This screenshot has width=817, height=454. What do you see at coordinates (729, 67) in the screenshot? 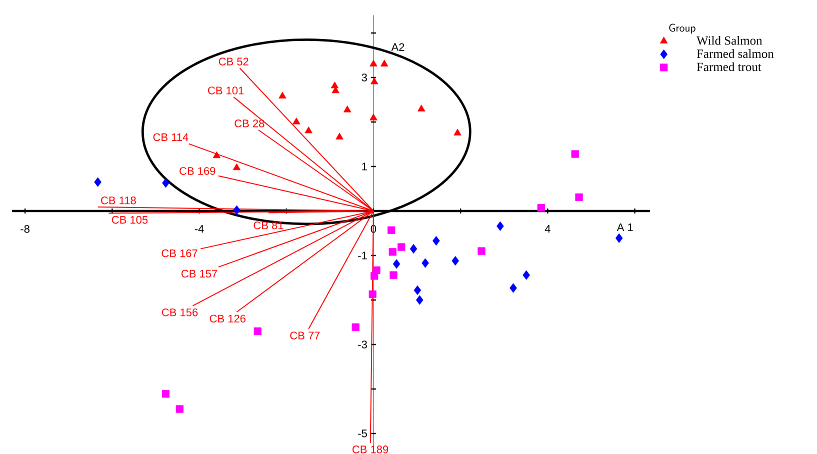
I see `legend-label: Farmed trout` at bounding box center [729, 67].